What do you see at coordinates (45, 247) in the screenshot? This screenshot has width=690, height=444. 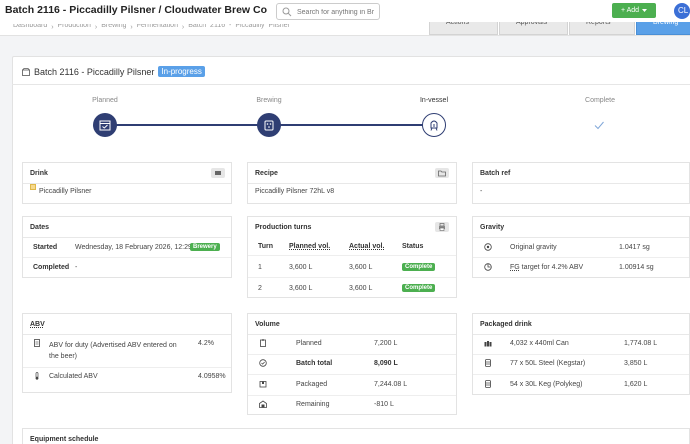 I see `started-label: Started` at bounding box center [45, 247].